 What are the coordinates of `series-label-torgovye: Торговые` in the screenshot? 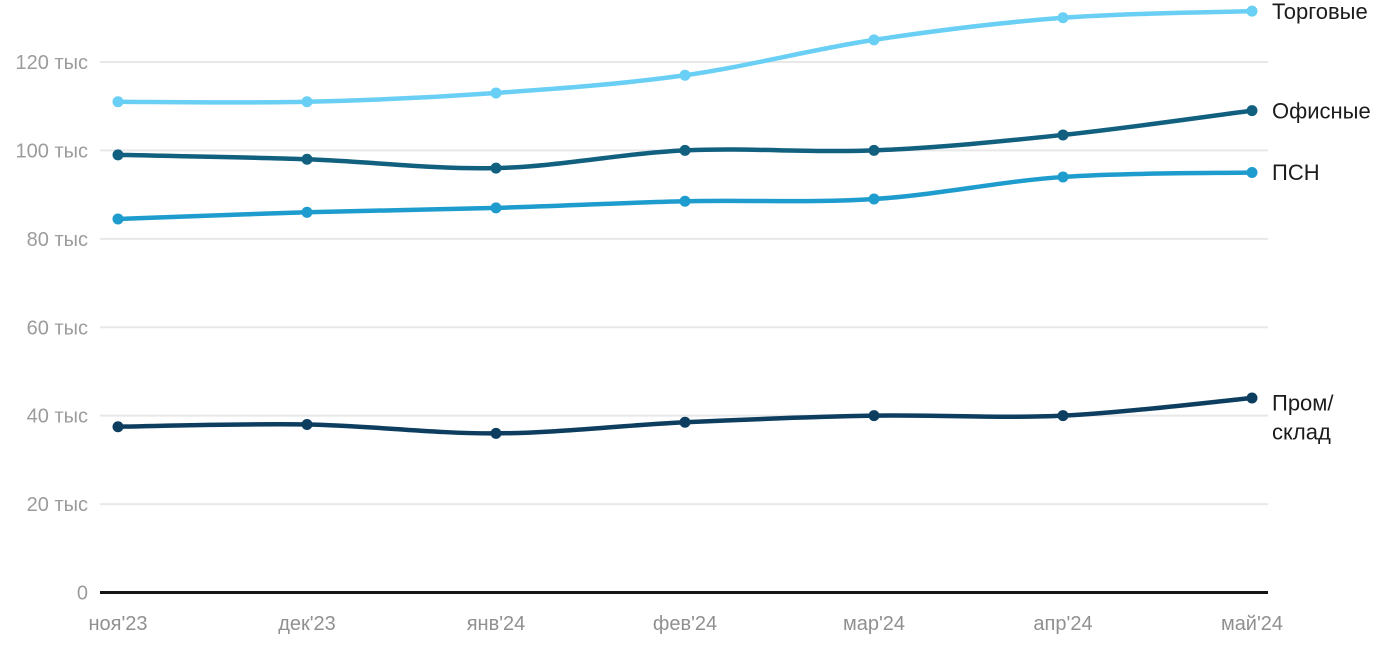 It's located at (1320, 12).